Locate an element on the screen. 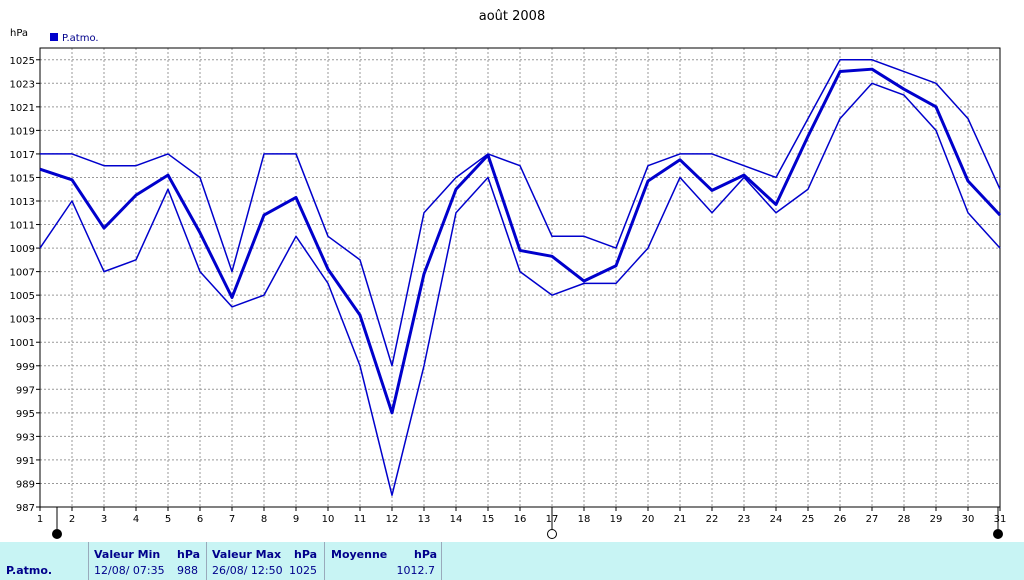 The image size is (1024, 580). y-tick-label: 1017 is located at coordinates (22, 155).